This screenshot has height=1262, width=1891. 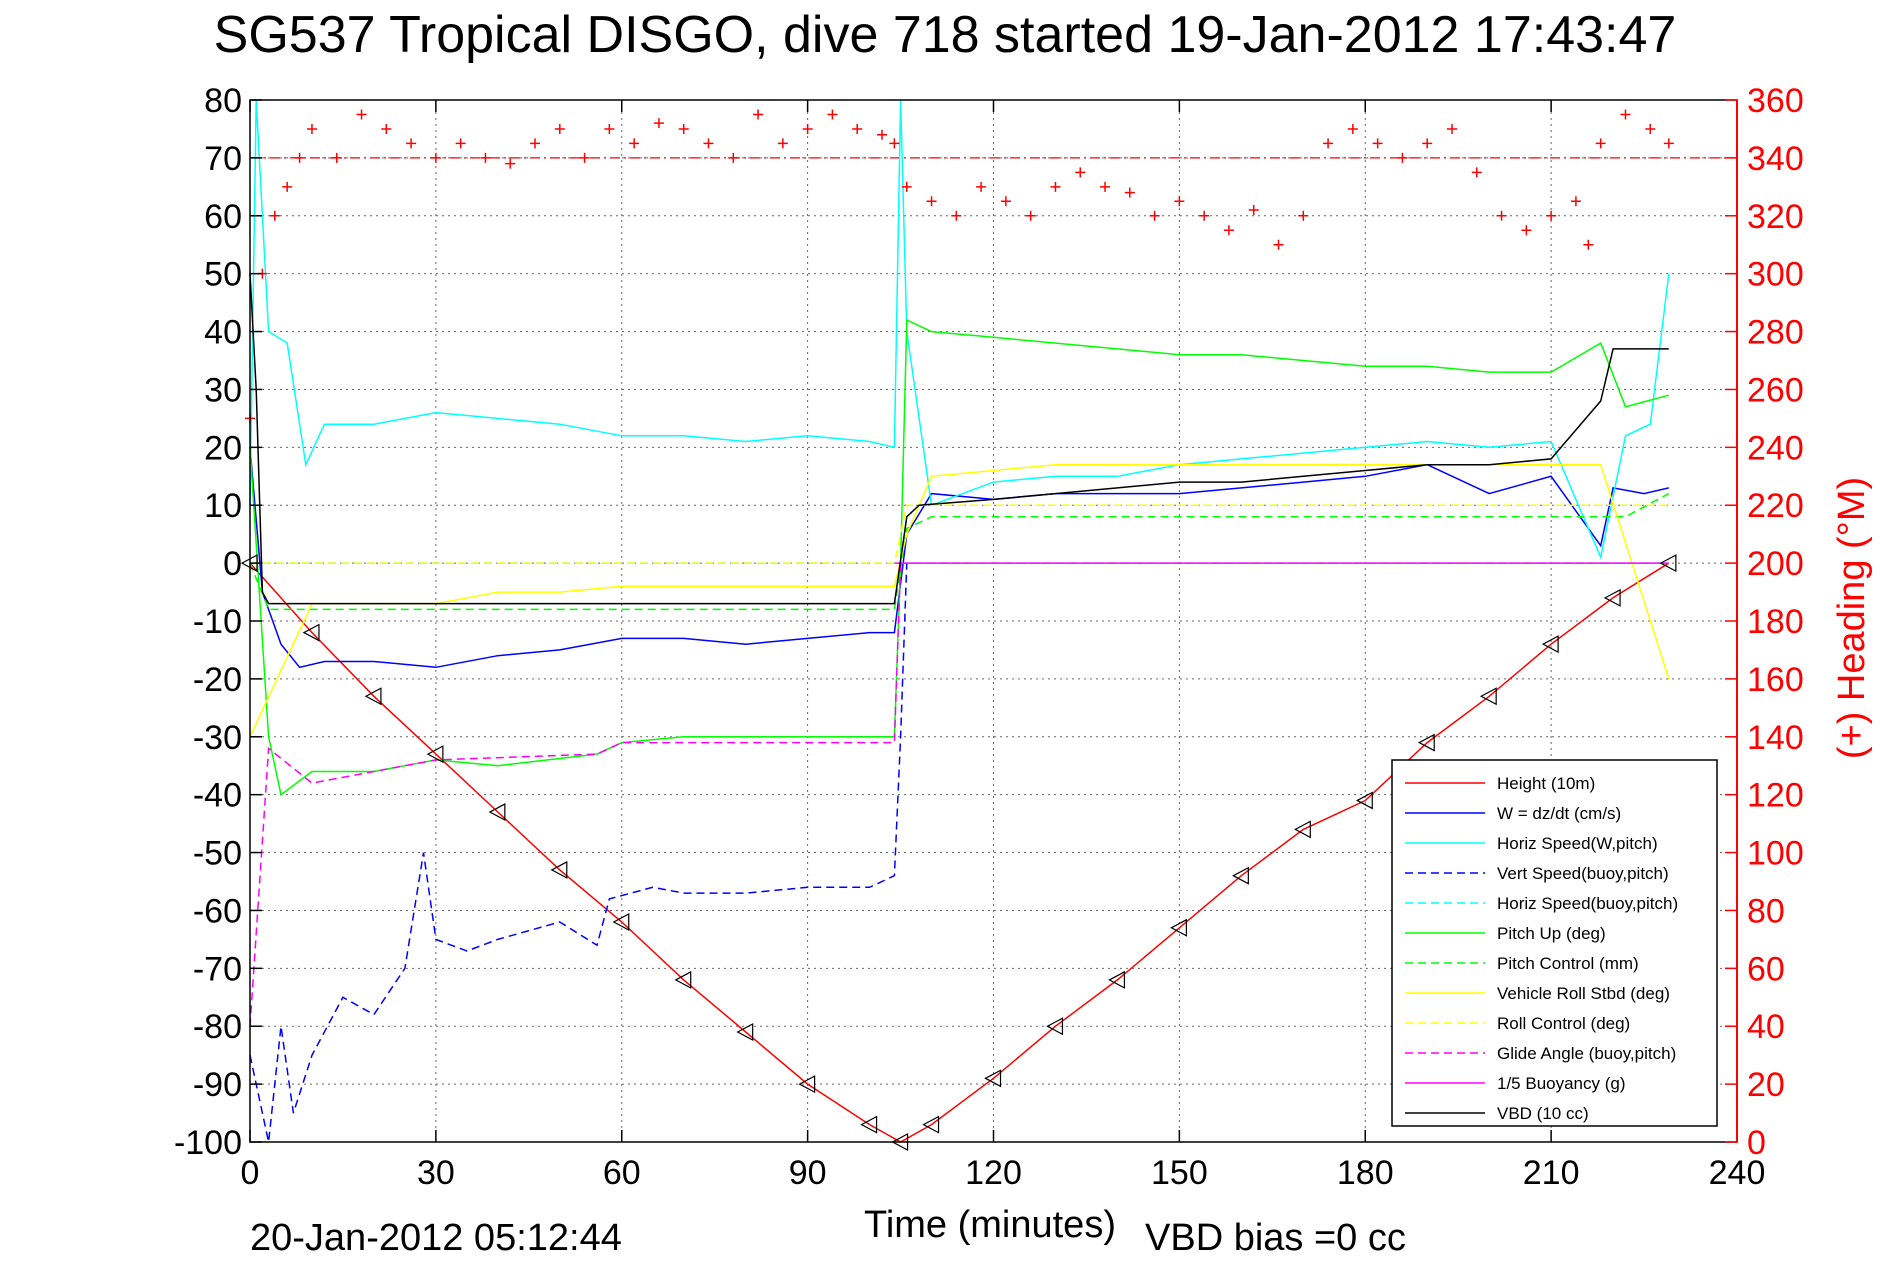 I want to click on legend-label: Height (10m), so click(x=1546, y=783).